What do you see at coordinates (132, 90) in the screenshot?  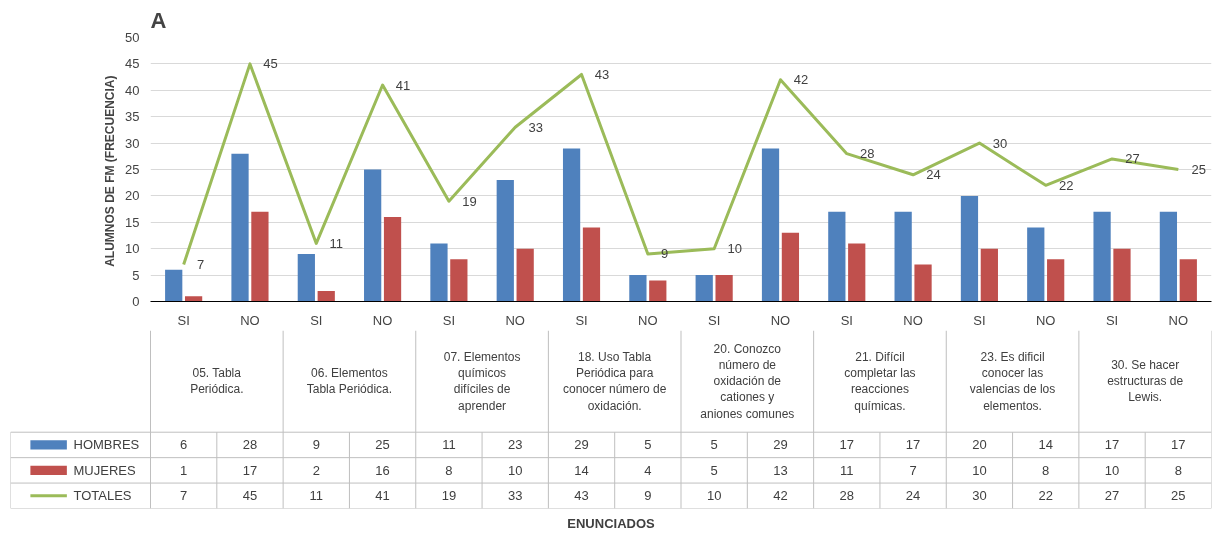 I see `y-tick-label: 40` at bounding box center [132, 90].